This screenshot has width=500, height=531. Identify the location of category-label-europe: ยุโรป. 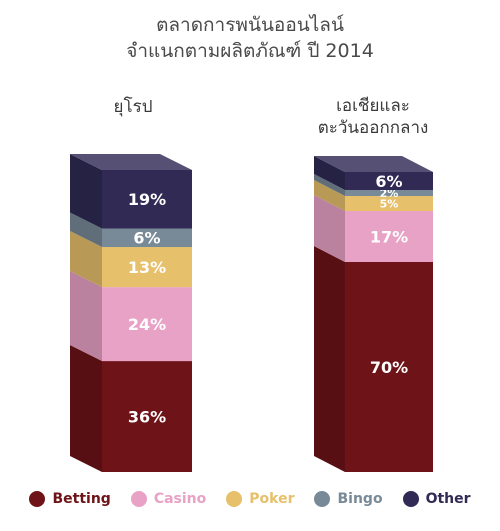
(133, 107).